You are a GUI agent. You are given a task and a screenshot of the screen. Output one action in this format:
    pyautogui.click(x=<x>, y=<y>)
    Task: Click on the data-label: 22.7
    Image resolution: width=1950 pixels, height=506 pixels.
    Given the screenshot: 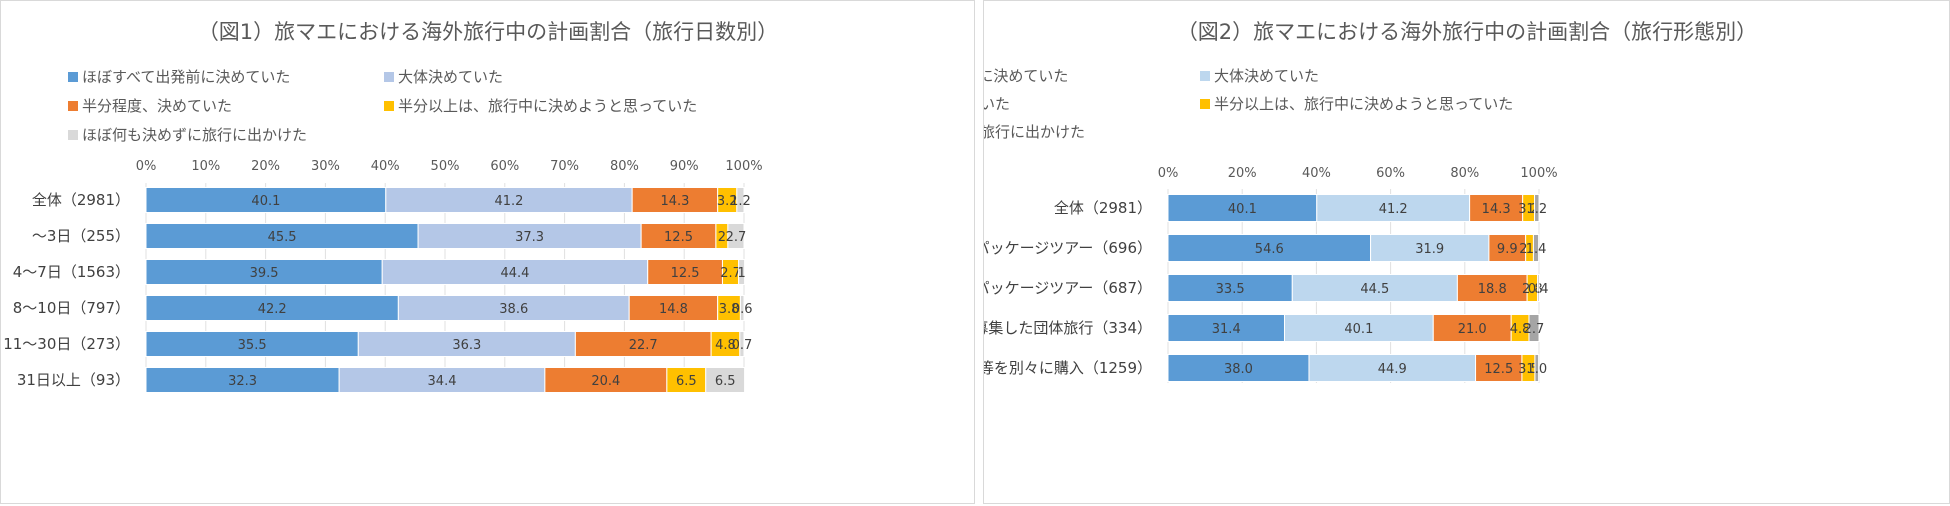 What is the action you would take?
    pyautogui.click(x=643, y=345)
    